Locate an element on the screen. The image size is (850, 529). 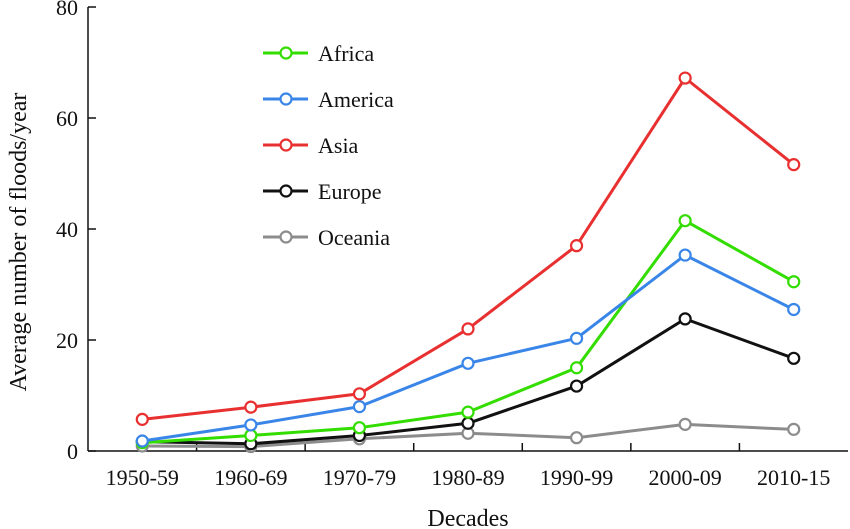
y-tick-label: 0 is located at coordinates (72, 451).